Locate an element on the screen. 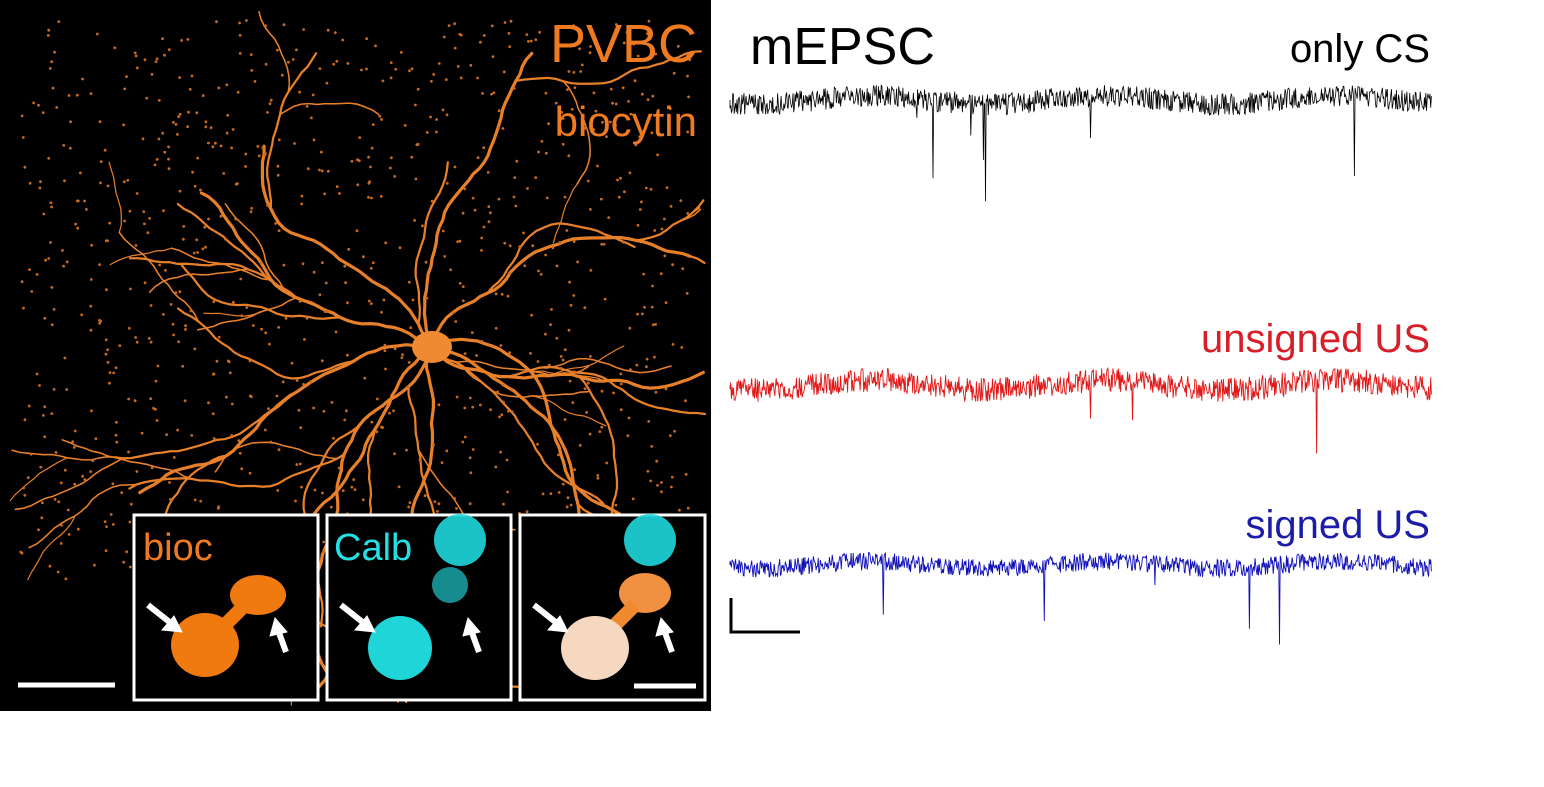 The image size is (1544, 787). soma is located at coordinates (432, 347).